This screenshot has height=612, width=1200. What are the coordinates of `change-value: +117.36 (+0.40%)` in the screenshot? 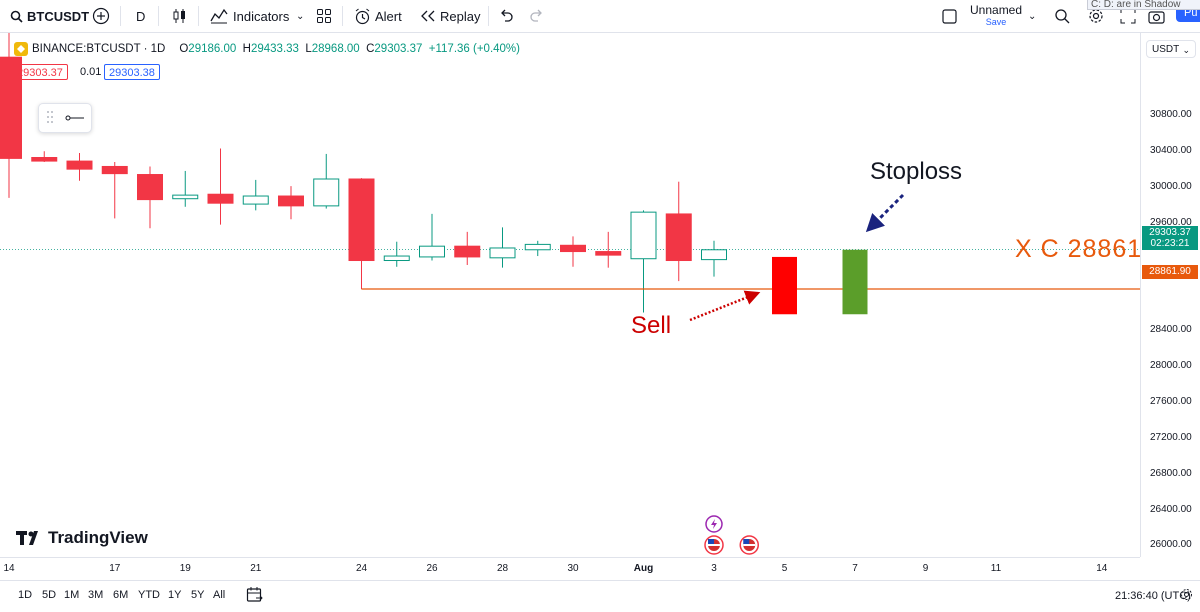 It's located at (474, 49).